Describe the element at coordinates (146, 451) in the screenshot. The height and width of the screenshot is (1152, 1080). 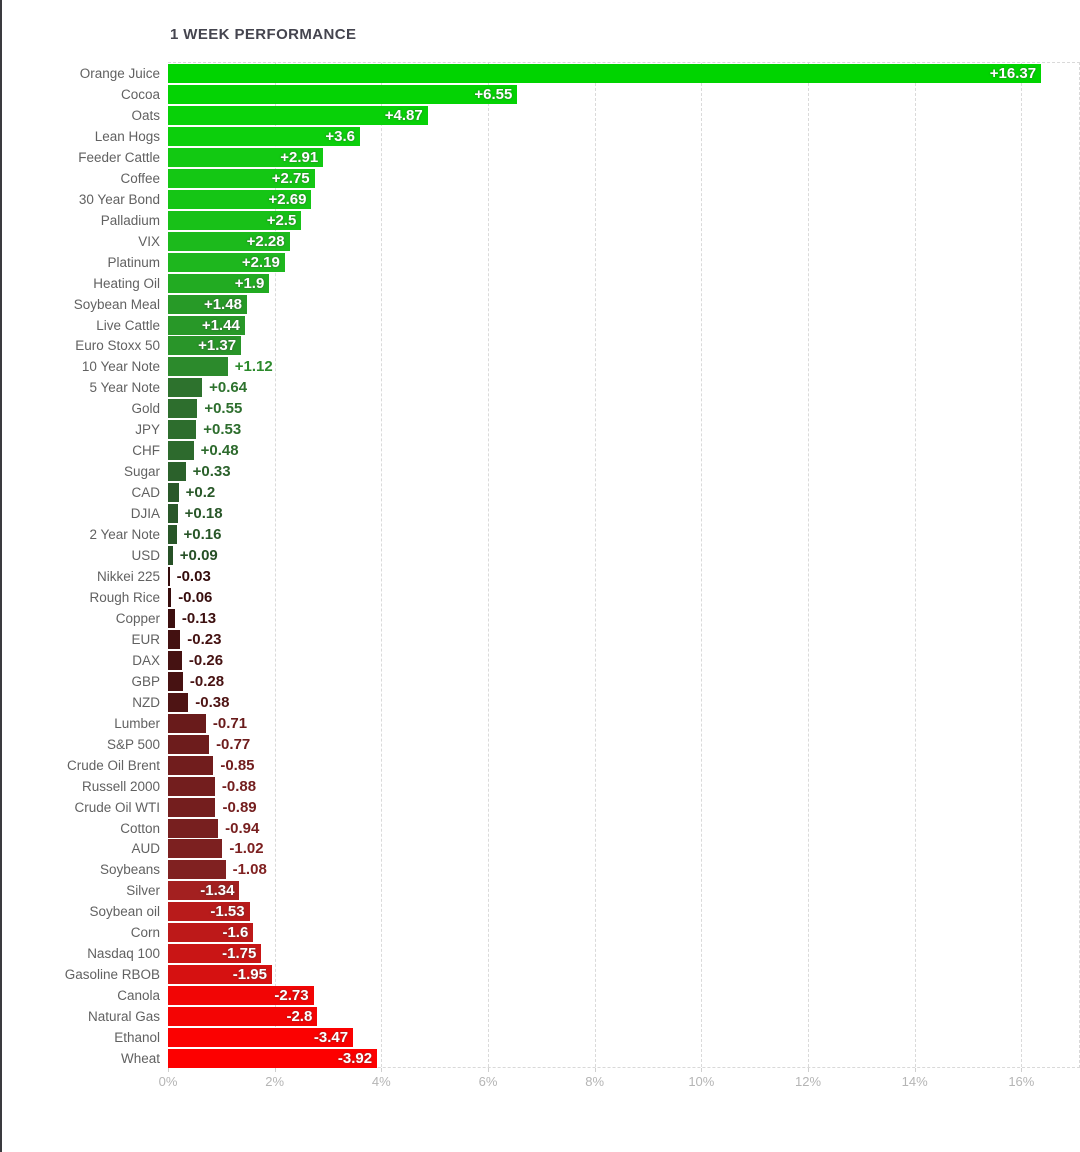
I see `category-label-chf: CHF` at that location.